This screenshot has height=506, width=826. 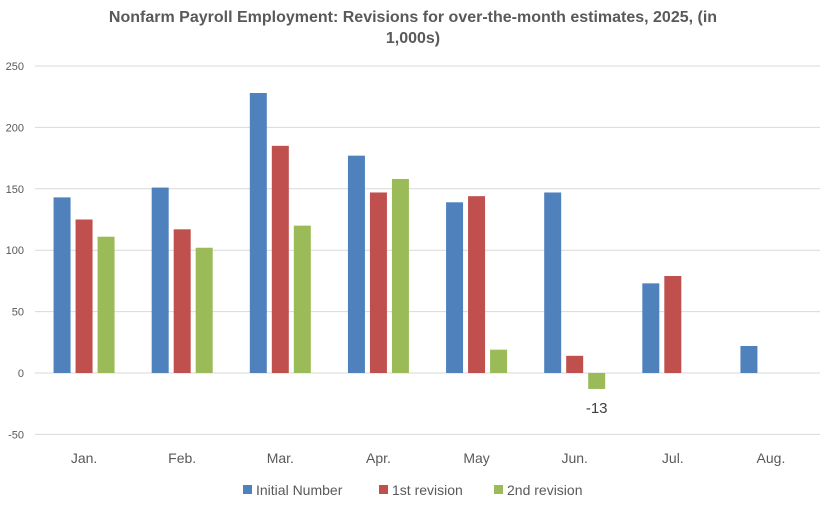 What do you see at coordinates (18, 313) in the screenshot?
I see `y-tick-label: 50` at bounding box center [18, 313].